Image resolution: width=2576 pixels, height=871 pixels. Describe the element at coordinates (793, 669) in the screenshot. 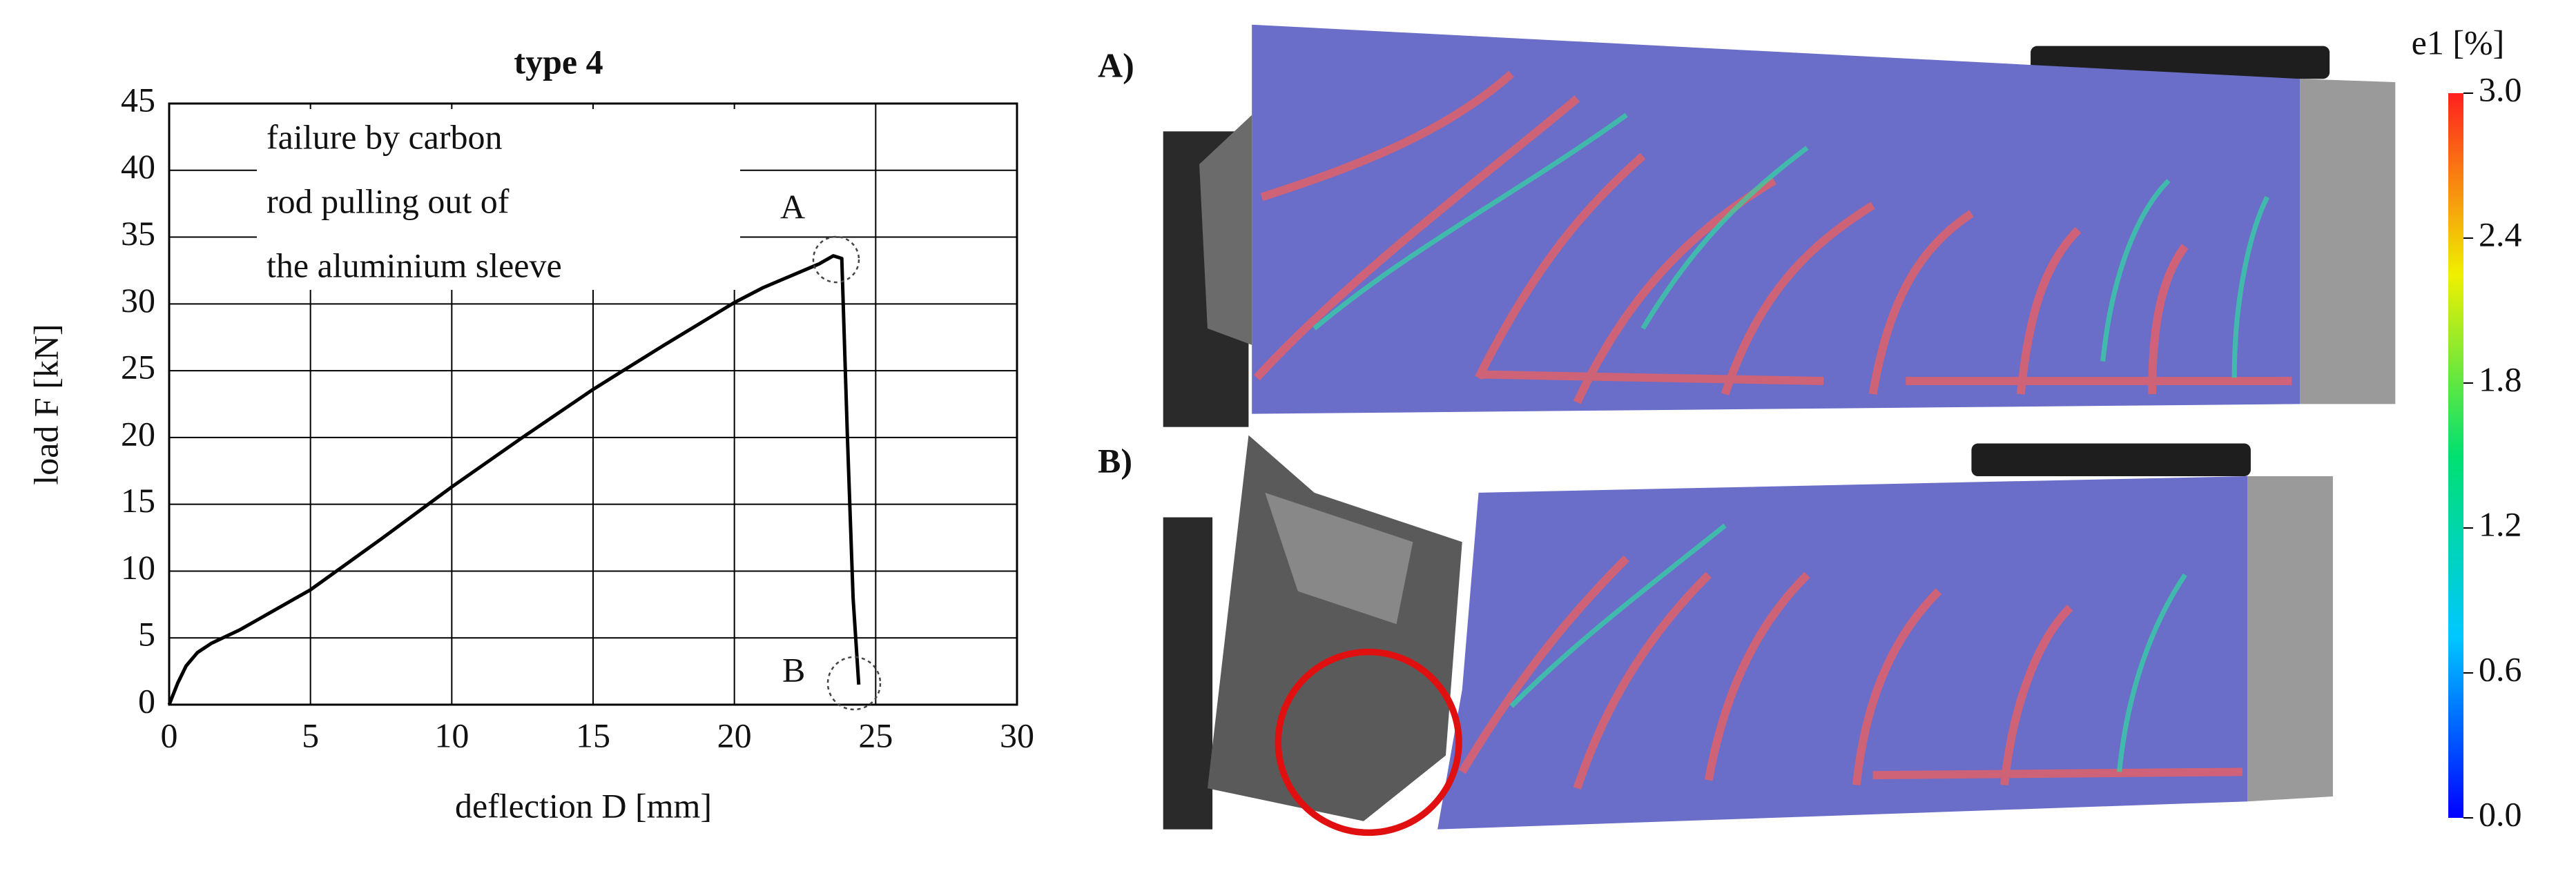

I see `point-label: B` at that location.